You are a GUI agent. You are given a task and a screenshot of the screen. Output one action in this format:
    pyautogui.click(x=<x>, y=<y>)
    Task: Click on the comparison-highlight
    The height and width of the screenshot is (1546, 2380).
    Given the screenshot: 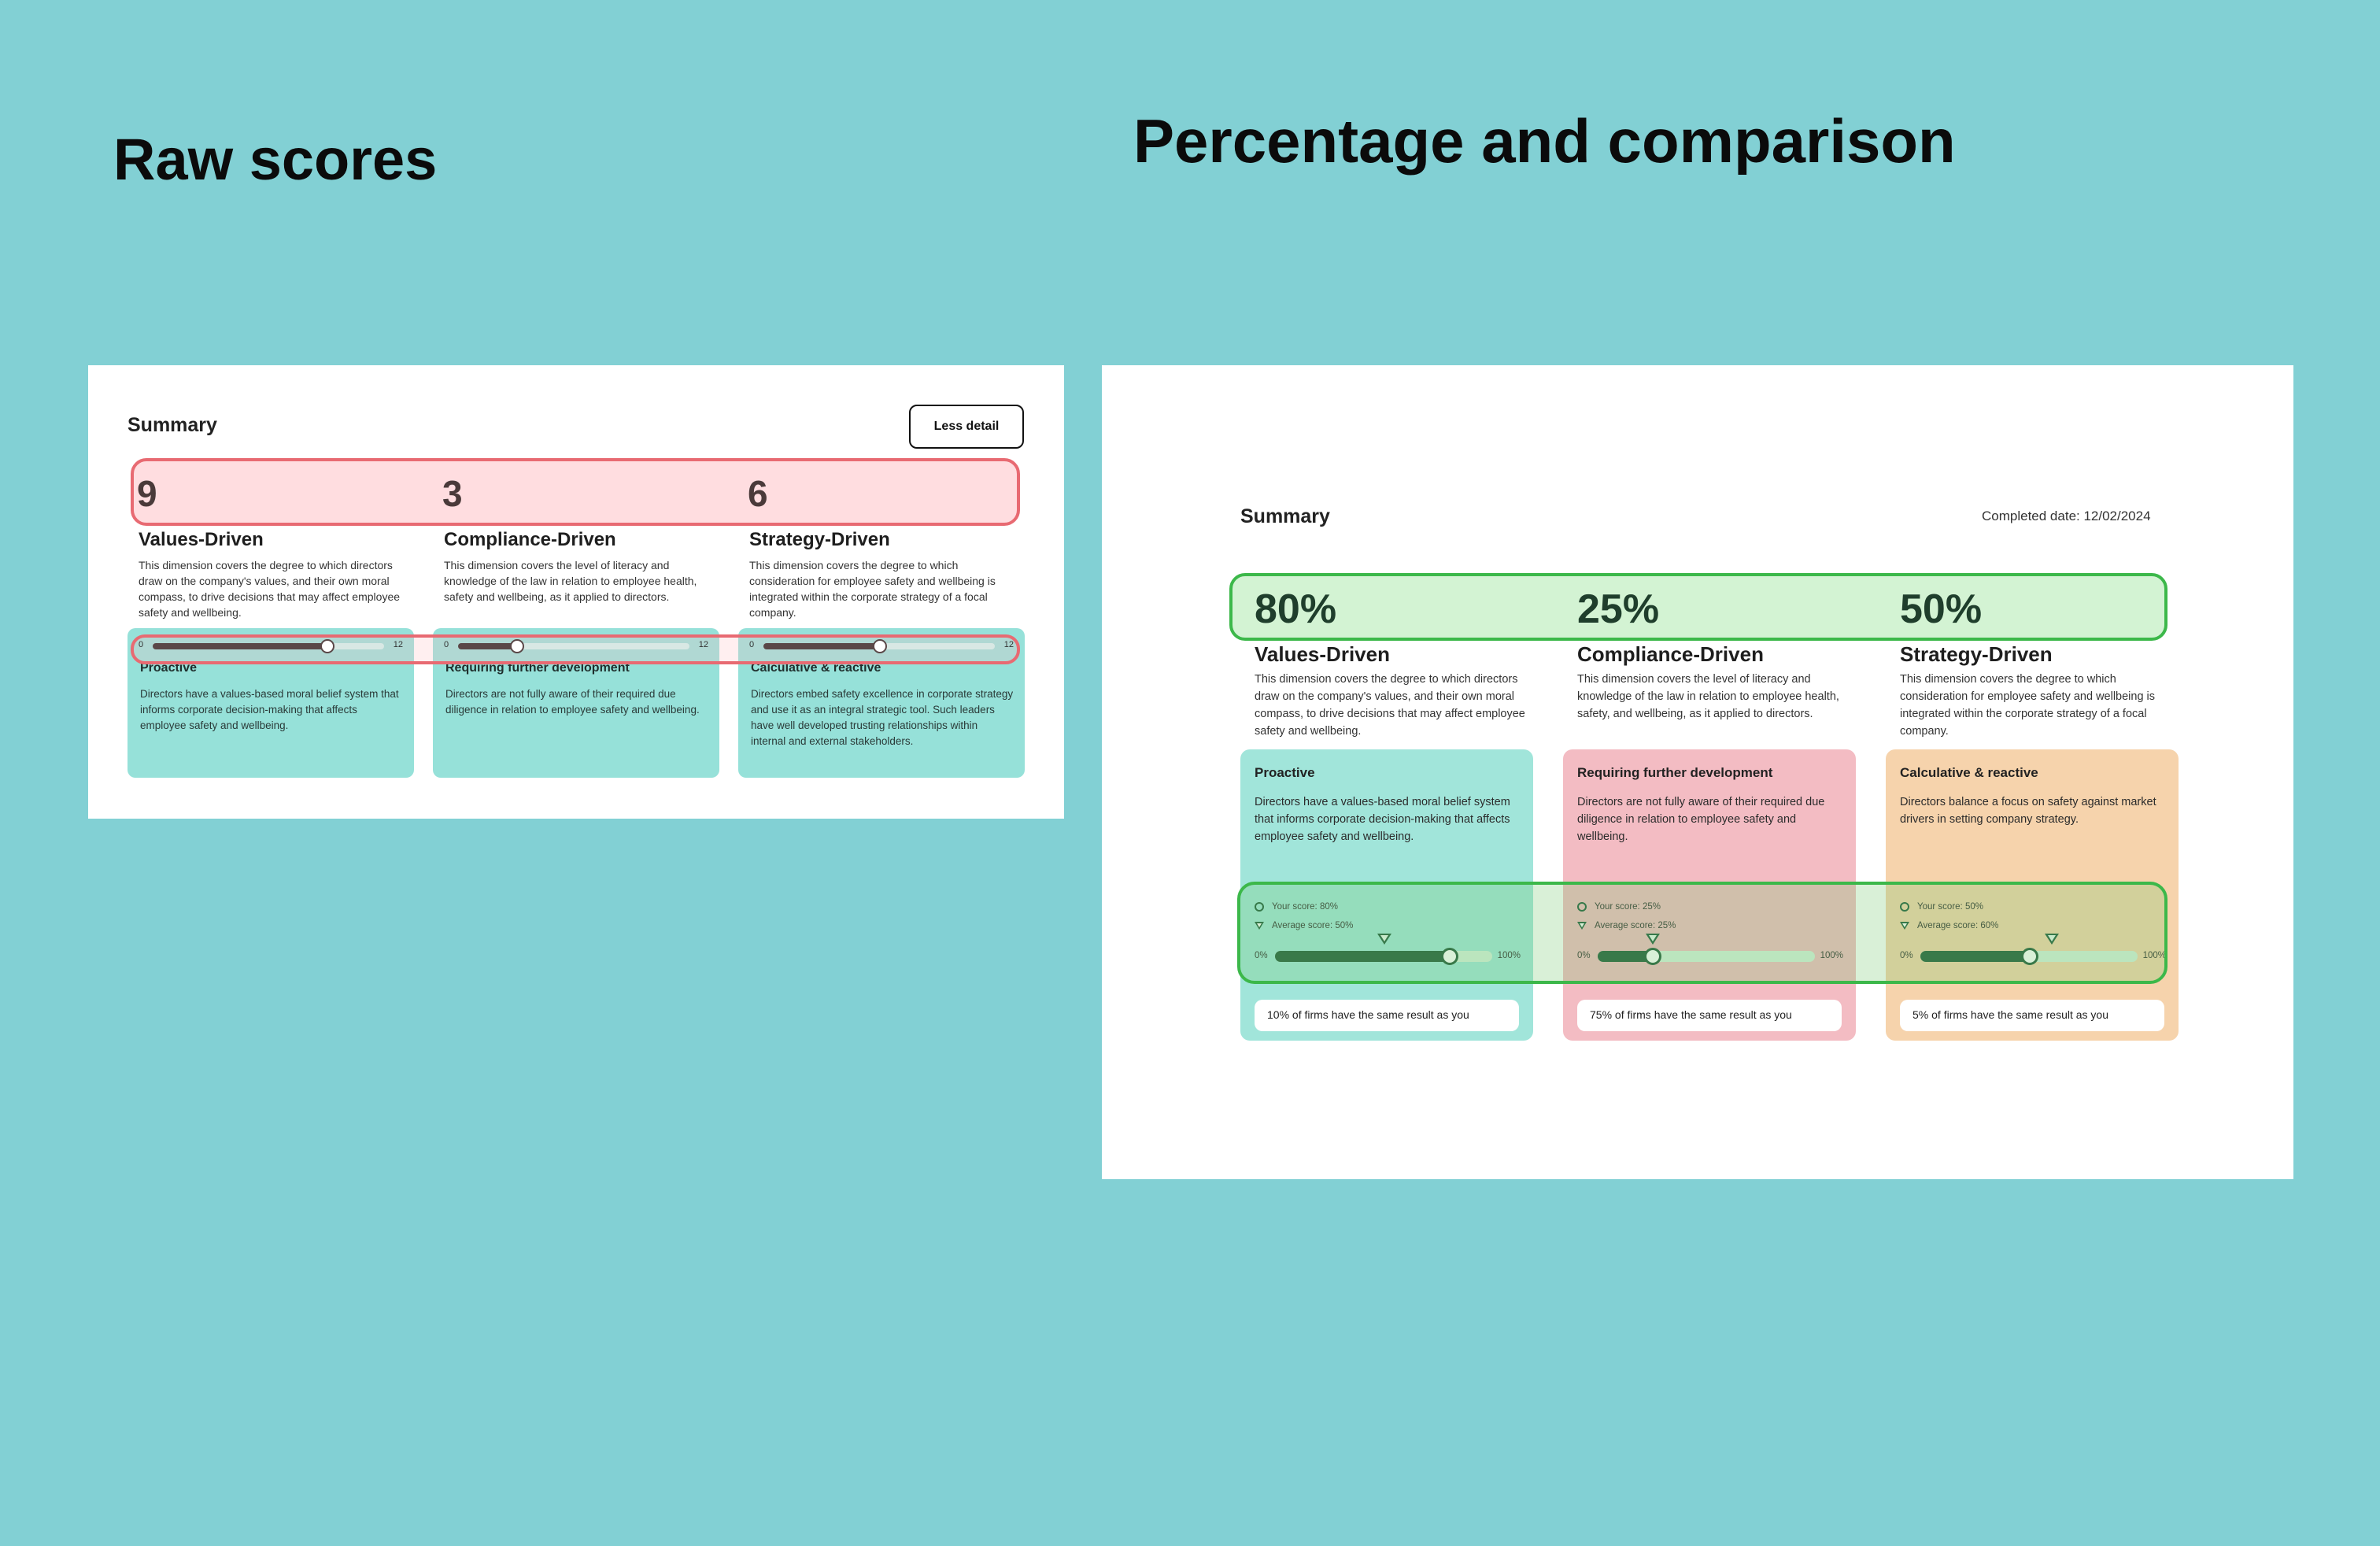 What is the action you would take?
    pyautogui.click(x=1702, y=933)
    